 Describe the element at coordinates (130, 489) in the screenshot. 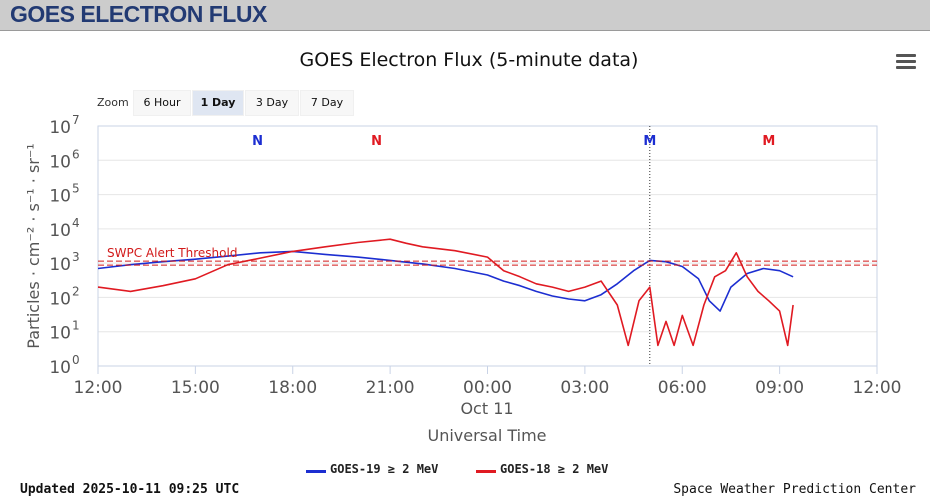

I see `updated-timestamp: Updated 2025-10-11 09:25 UTC` at that location.